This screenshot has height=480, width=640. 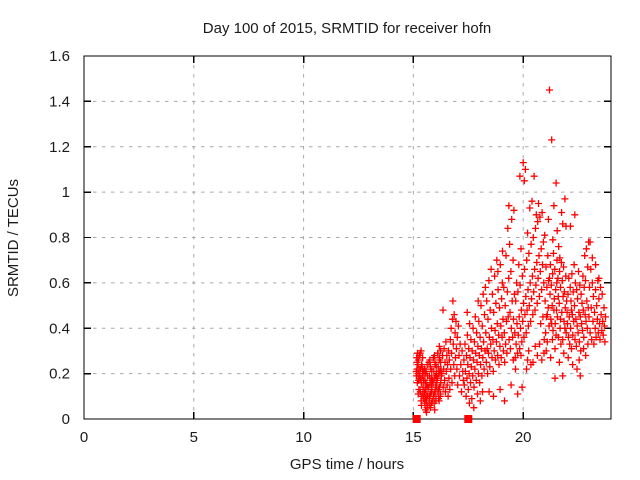 I want to click on y-tick-label: 1.2, so click(x=59, y=147).